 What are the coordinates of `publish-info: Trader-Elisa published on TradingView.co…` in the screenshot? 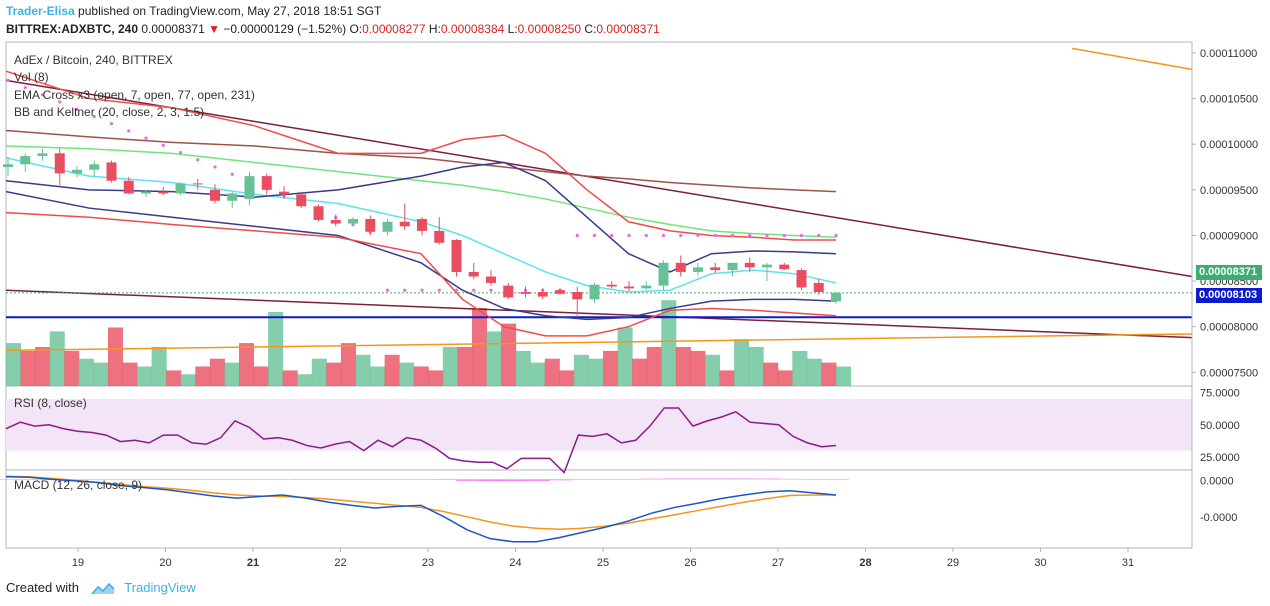 It's located at (193, 11).